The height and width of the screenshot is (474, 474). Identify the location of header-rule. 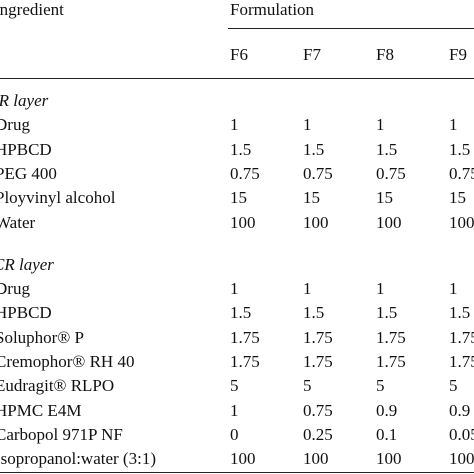
(351, 28).